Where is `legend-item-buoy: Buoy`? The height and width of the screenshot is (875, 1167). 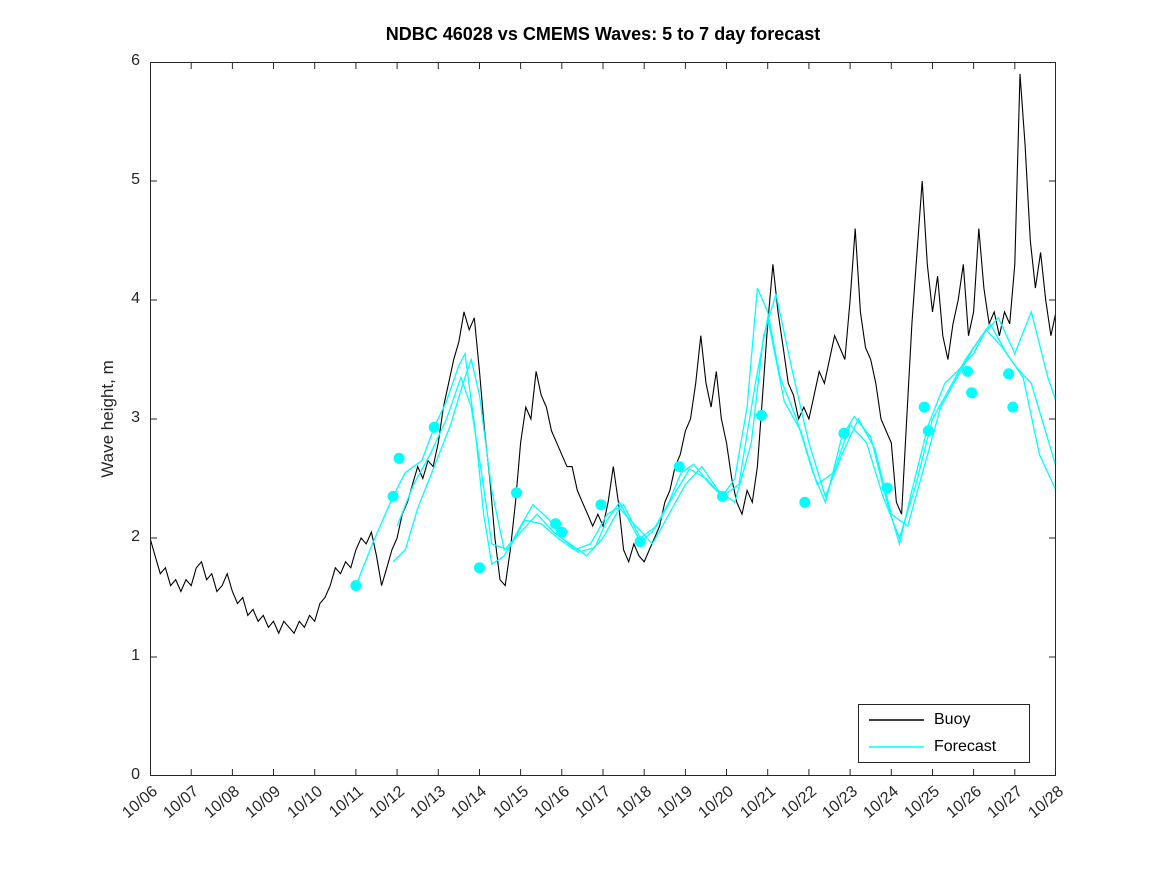 legend-item-buoy: Buoy is located at coordinates (944, 720).